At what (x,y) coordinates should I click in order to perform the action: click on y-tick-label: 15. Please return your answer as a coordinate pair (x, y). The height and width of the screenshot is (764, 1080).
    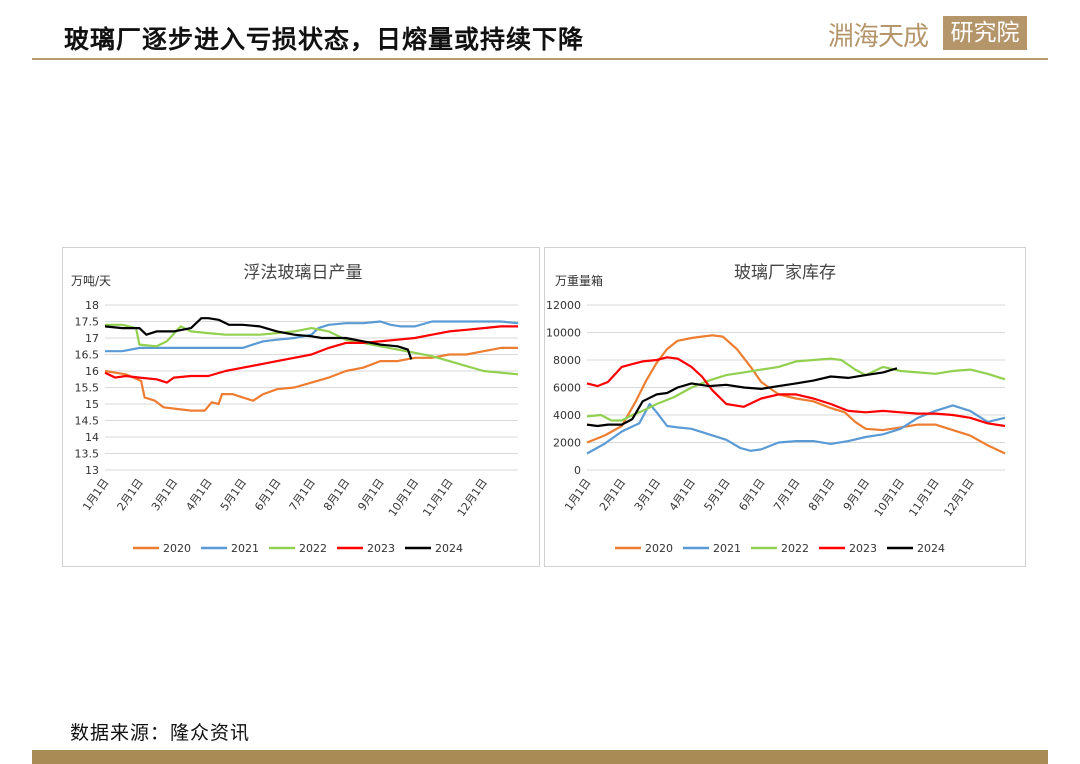
    Looking at the image, I should click on (92, 404).